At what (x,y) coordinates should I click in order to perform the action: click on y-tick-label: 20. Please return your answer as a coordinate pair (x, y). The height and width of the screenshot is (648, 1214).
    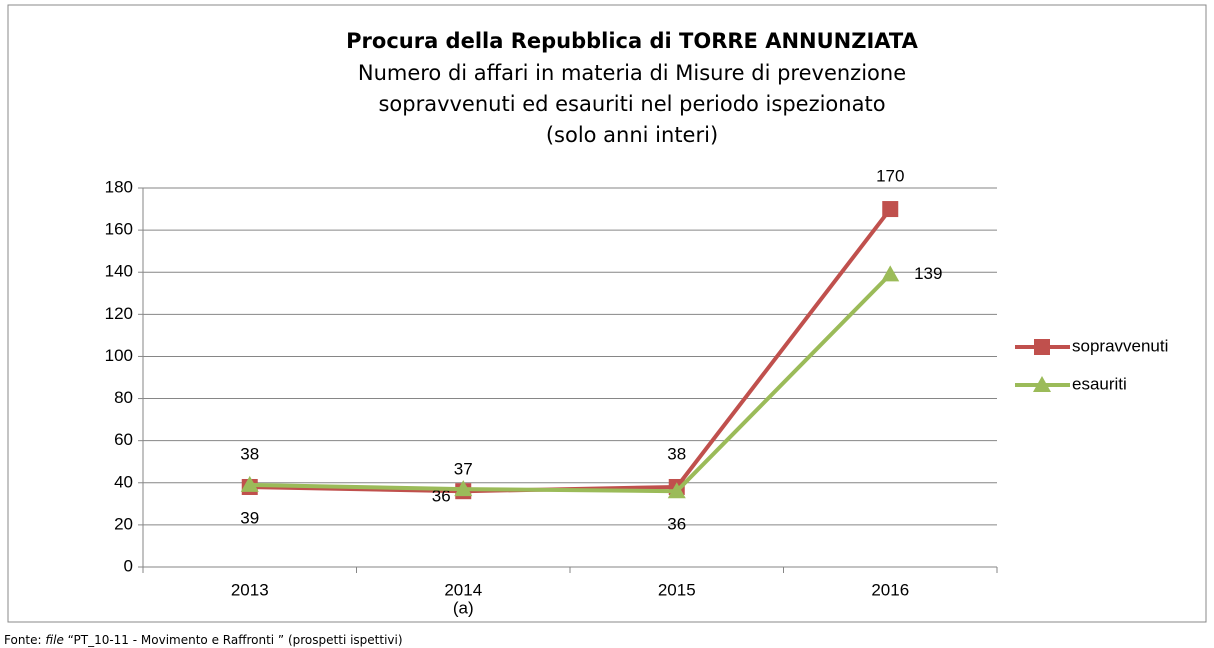
    Looking at the image, I should click on (123, 523).